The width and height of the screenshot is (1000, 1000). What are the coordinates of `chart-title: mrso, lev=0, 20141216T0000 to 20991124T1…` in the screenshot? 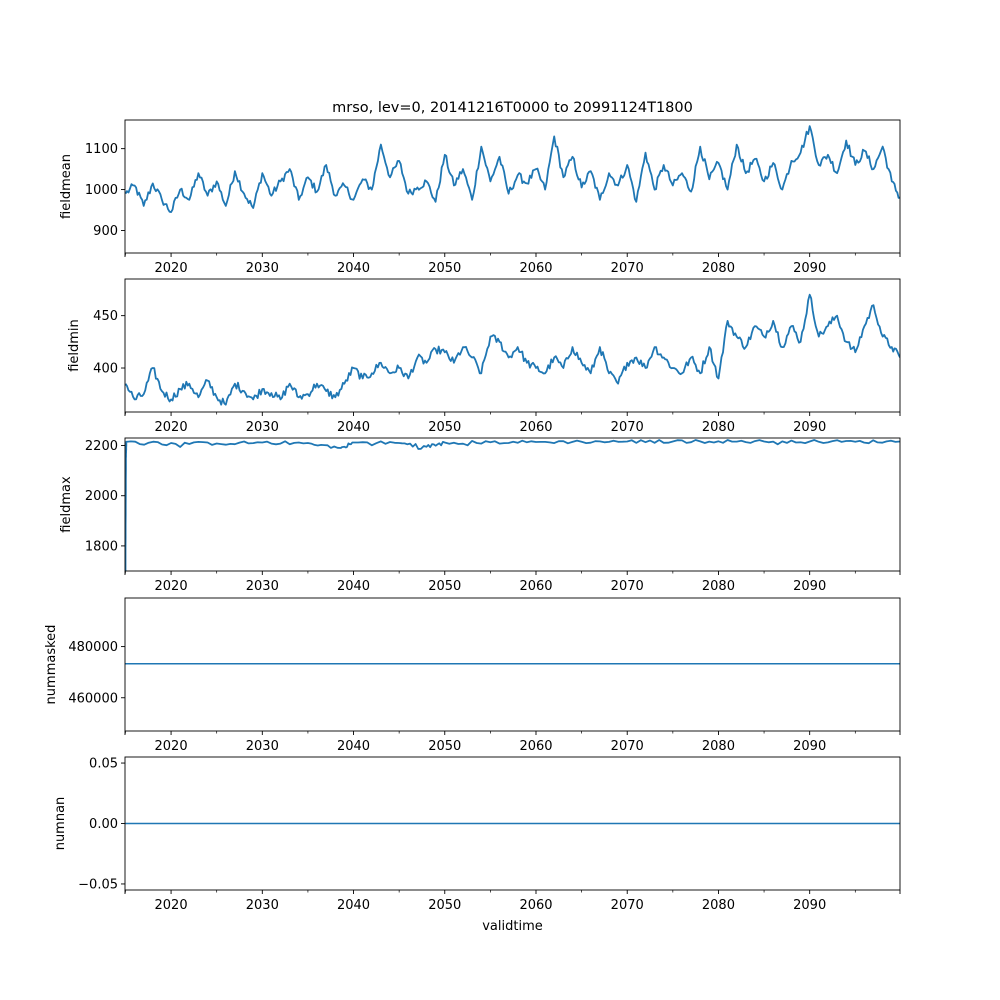 It's located at (512, 108).